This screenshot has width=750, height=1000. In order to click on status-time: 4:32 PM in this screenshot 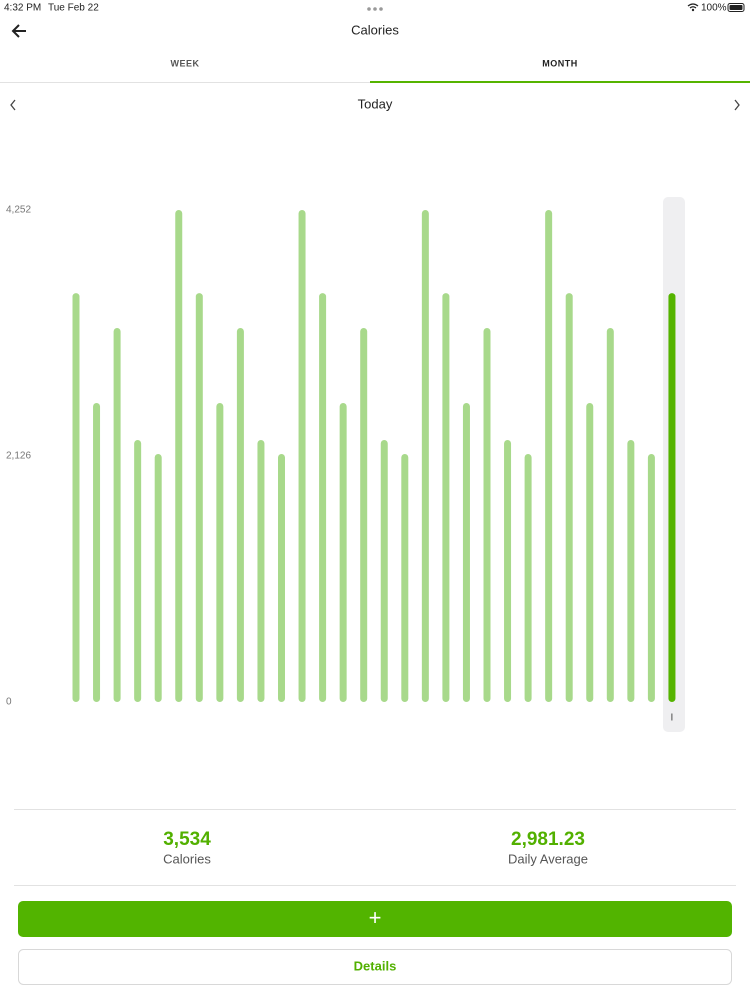, I will do `click(22, 8)`.